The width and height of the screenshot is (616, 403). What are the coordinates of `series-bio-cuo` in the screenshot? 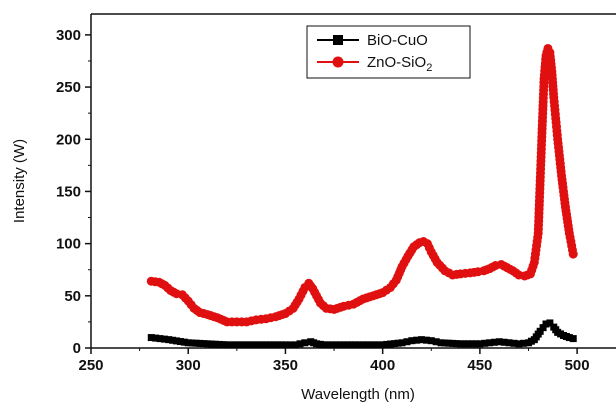 It's located at (362, 334).